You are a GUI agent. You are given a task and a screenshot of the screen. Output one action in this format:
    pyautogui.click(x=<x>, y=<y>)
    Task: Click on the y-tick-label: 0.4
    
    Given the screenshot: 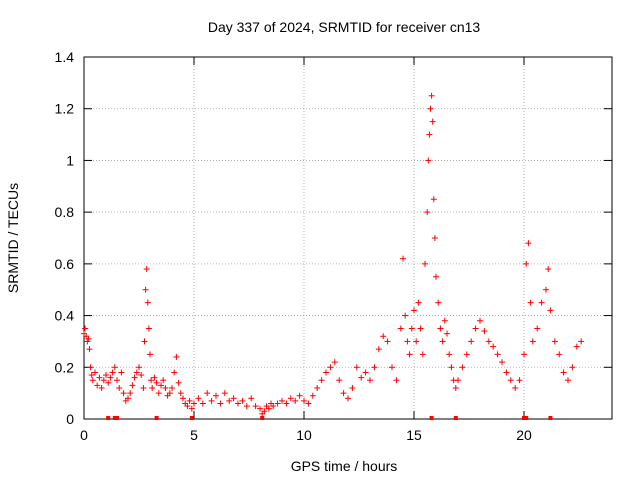 What is the action you would take?
    pyautogui.click(x=65, y=316)
    